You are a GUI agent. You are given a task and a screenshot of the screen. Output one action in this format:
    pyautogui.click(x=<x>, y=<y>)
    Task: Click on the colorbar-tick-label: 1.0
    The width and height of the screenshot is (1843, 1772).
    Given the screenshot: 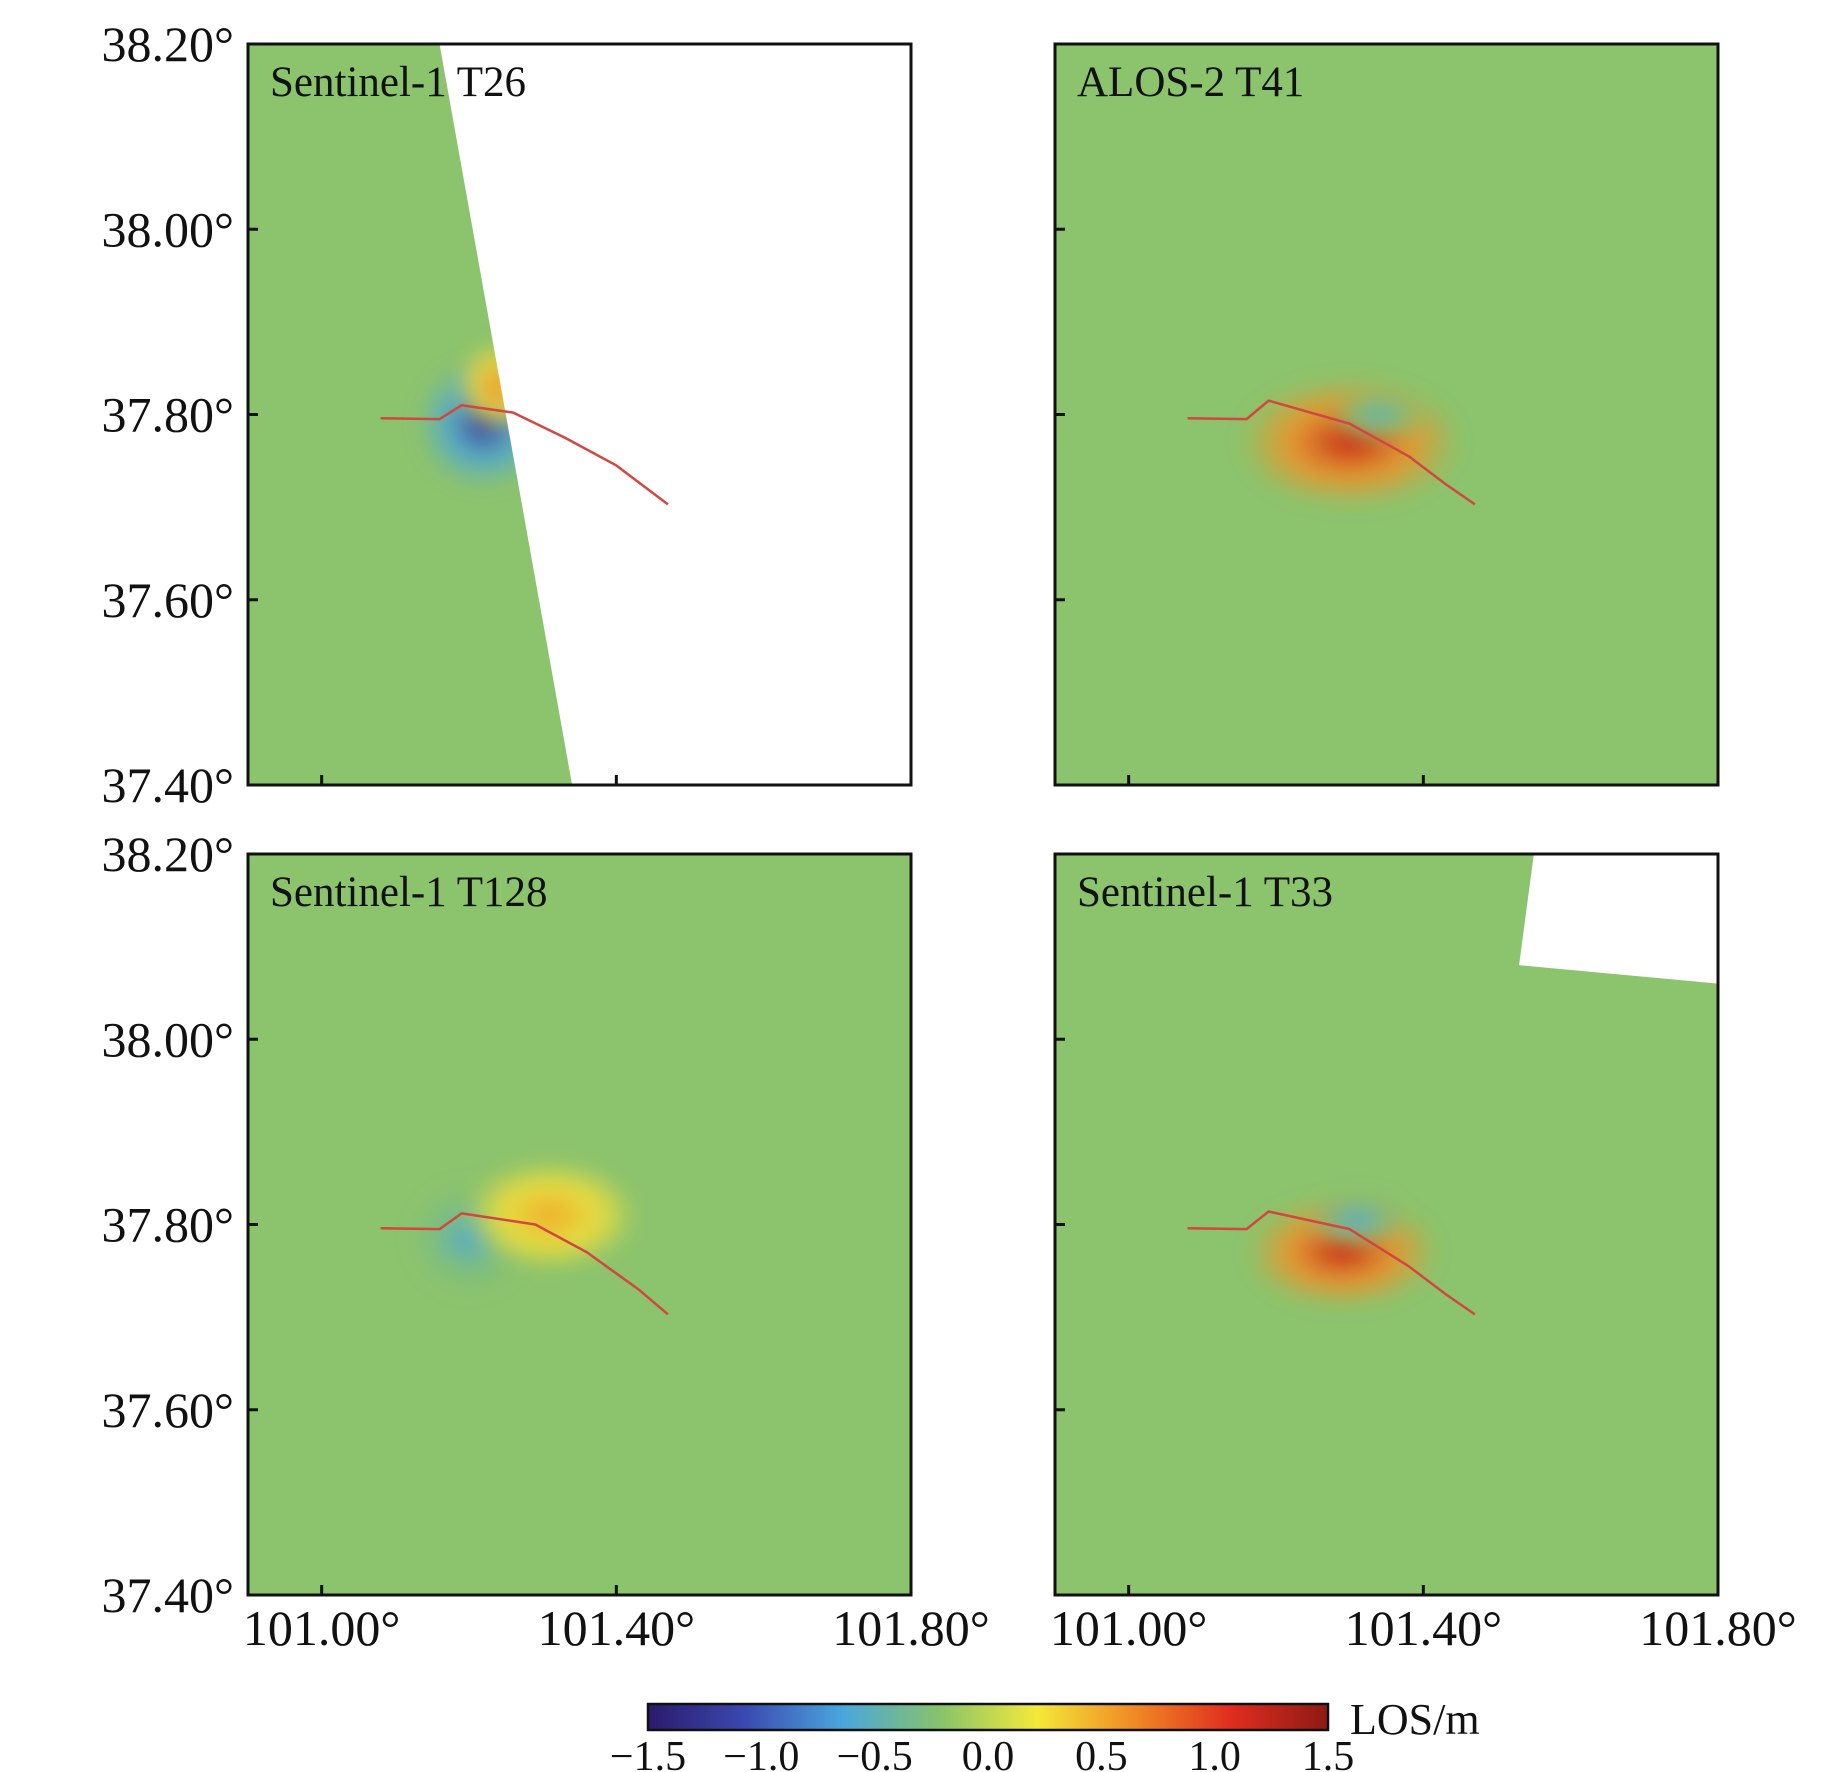 What is the action you would take?
    pyautogui.click(x=1214, y=1753)
    